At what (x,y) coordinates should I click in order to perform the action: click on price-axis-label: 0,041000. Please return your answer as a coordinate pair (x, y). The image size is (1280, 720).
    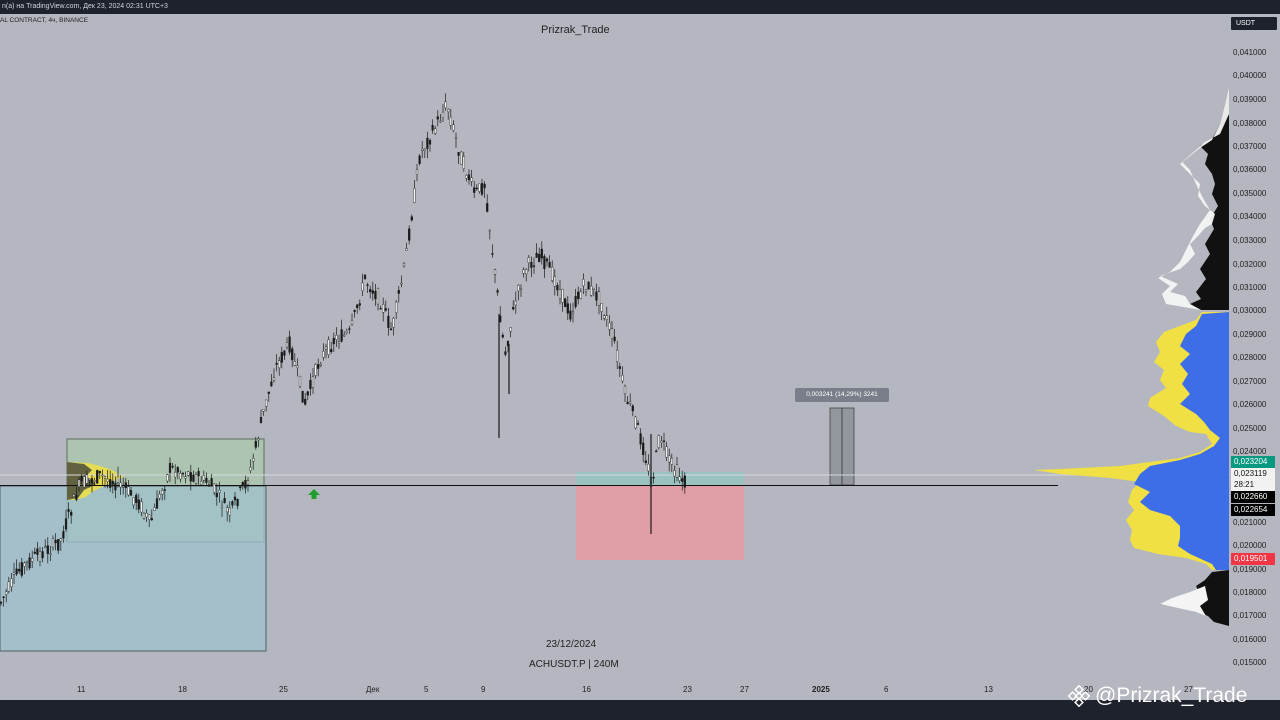
    Looking at the image, I should click on (1250, 52).